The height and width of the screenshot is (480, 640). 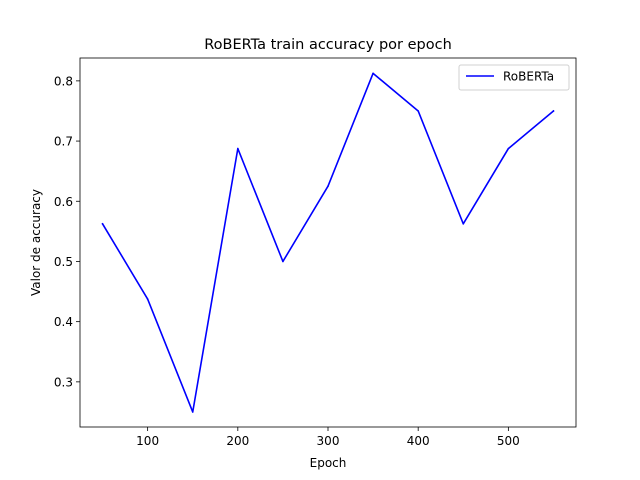 I want to click on y-axis-label: Valor de accuracy, so click(x=36, y=242).